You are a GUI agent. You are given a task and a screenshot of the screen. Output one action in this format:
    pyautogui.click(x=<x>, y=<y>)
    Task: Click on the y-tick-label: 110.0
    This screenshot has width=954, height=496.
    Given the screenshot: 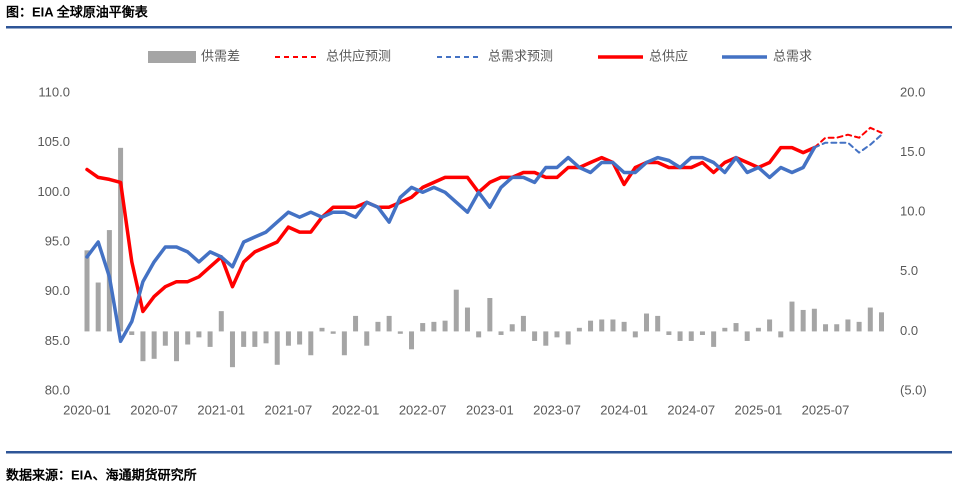 What is the action you would take?
    pyautogui.click(x=54, y=91)
    